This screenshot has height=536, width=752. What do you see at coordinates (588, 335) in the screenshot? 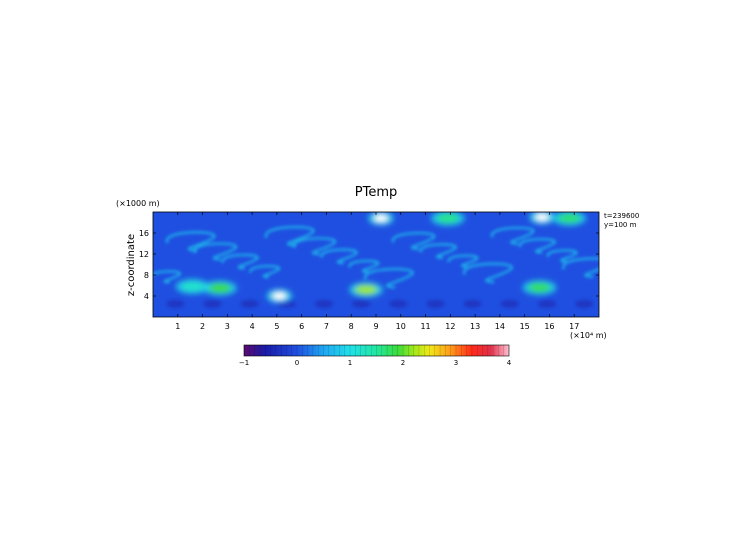
I see `x-unit-label: (×10⁴ m)` at bounding box center [588, 335].